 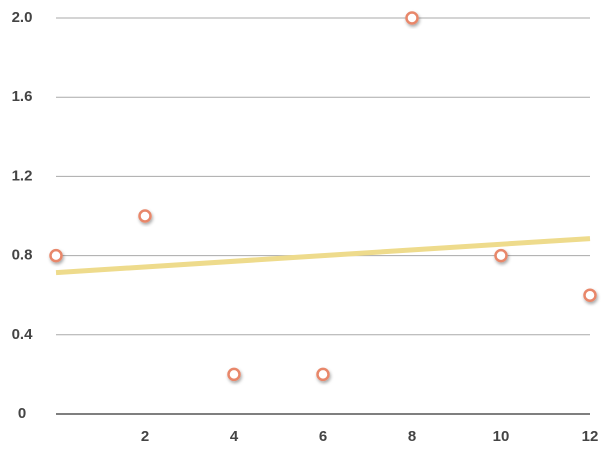 What do you see at coordinates (145, 436) in the screenshot?
I see `x-tick-label: 2` at bounding box center [145, 436].